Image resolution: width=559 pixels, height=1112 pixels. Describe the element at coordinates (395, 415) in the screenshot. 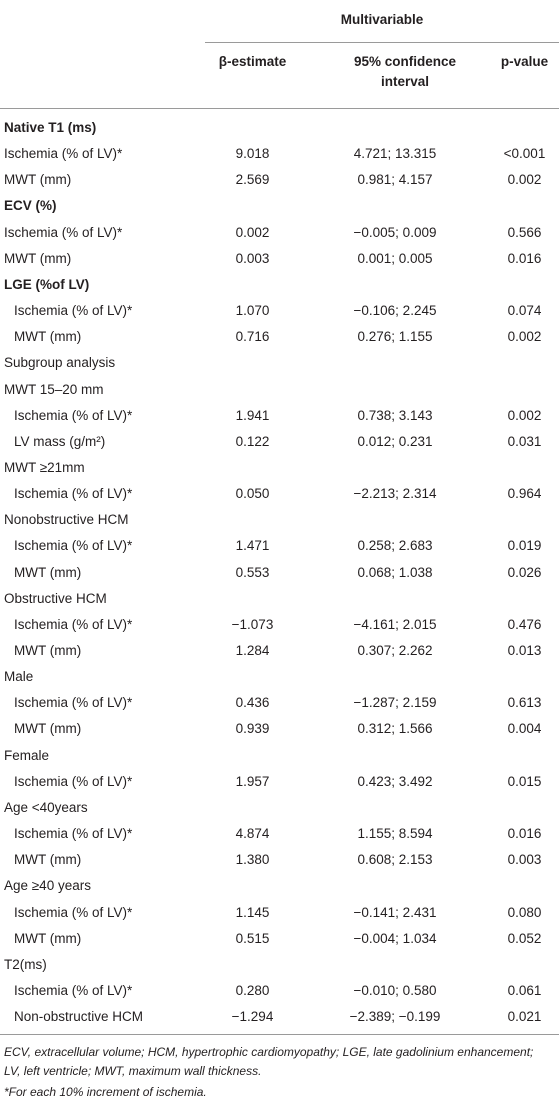

I see `cell: 0.738; 3.143` at that location.